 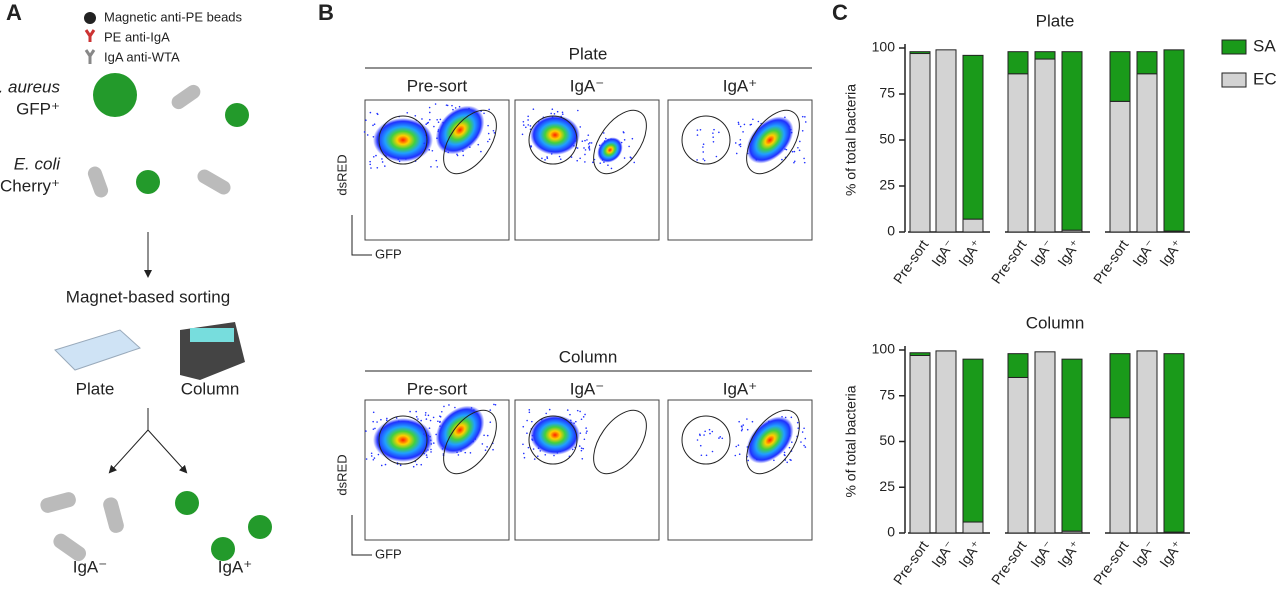 I want to click on e-coli-icon, so click(x=113, y=515).